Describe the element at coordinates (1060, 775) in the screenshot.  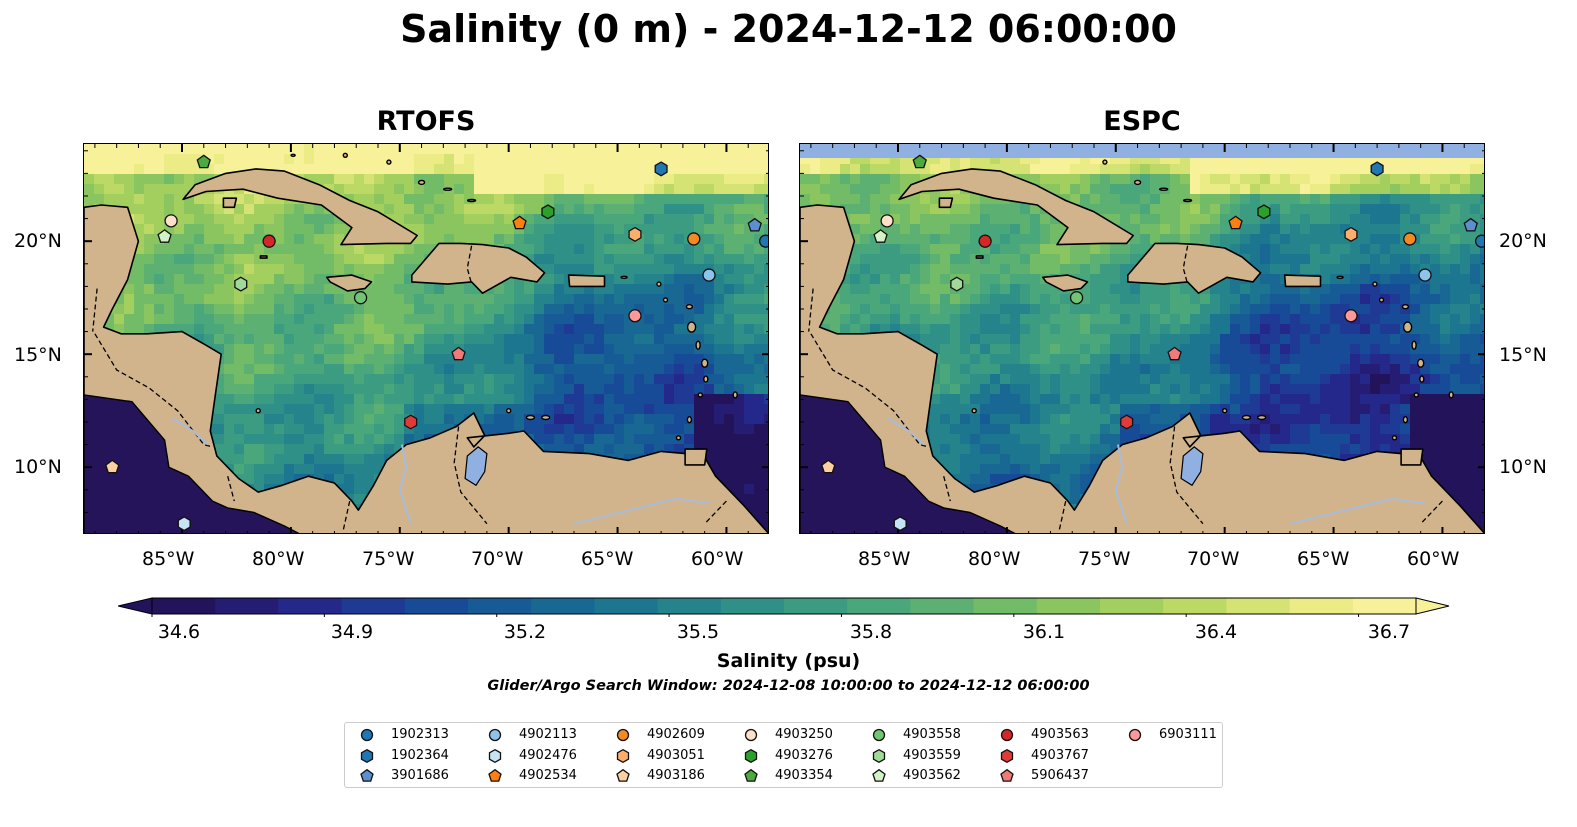
I see `legend-label: 5906437` at that location.